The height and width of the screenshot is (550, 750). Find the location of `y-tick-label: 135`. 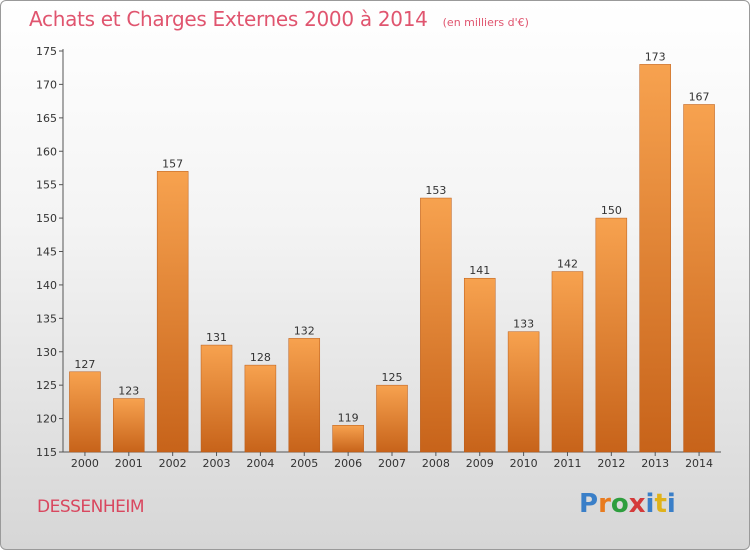

y-tick-label: 135 is located at coordinates (46, 318).